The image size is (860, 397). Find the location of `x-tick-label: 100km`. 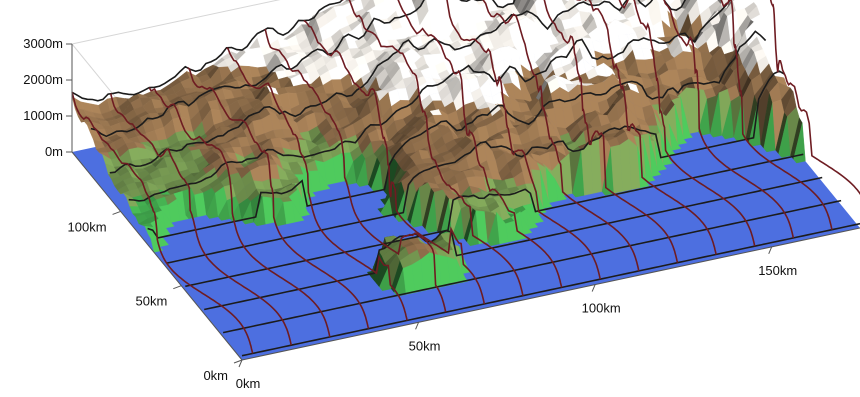

x-tick-label: 100km is located at coordinates (601, 308).